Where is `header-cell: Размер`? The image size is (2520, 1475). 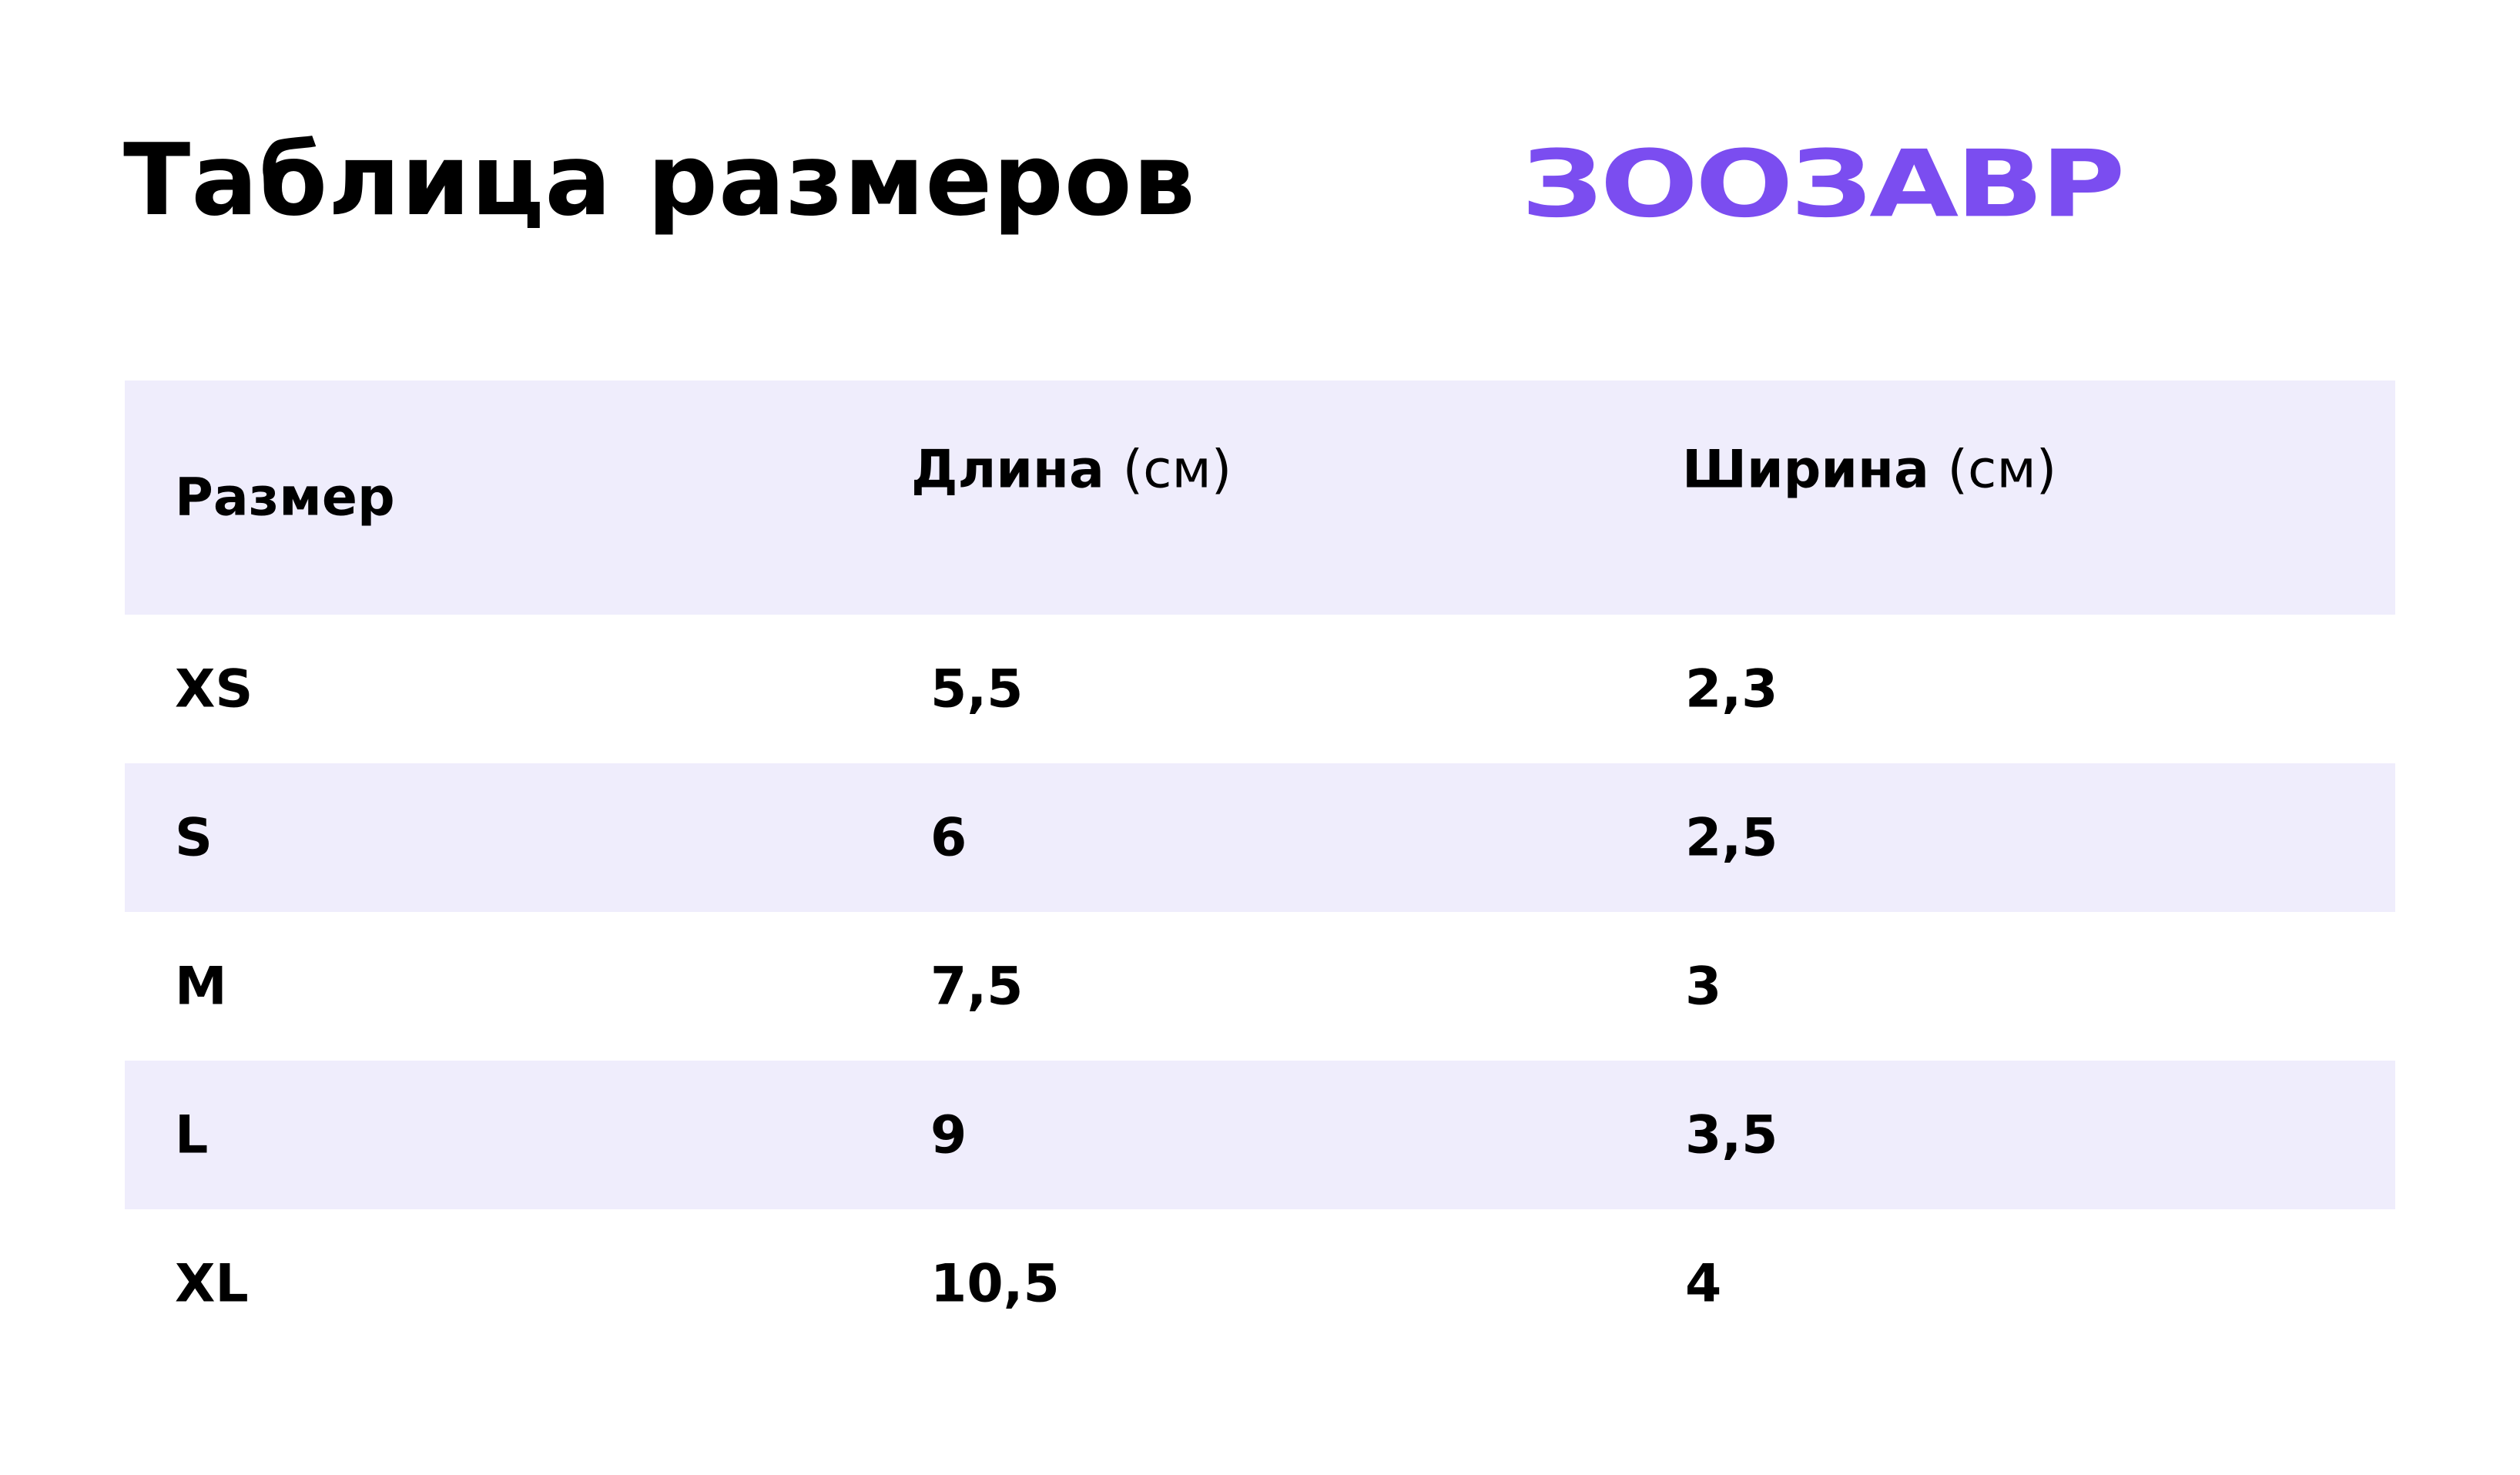
header-cell: Размер is located at coordinates (285, 498).